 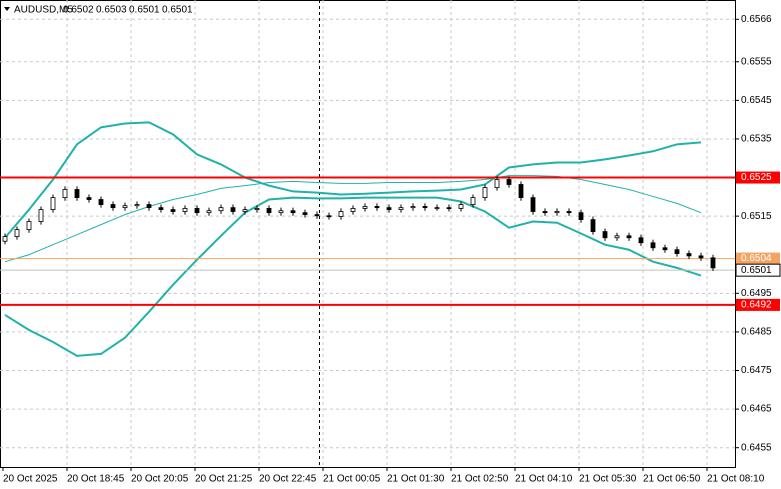 What do you see at coordinates (96, 479) in the screenshot?
I see `x-tick-label: 20 Oct 18:45` at bounding box center [96, 479].